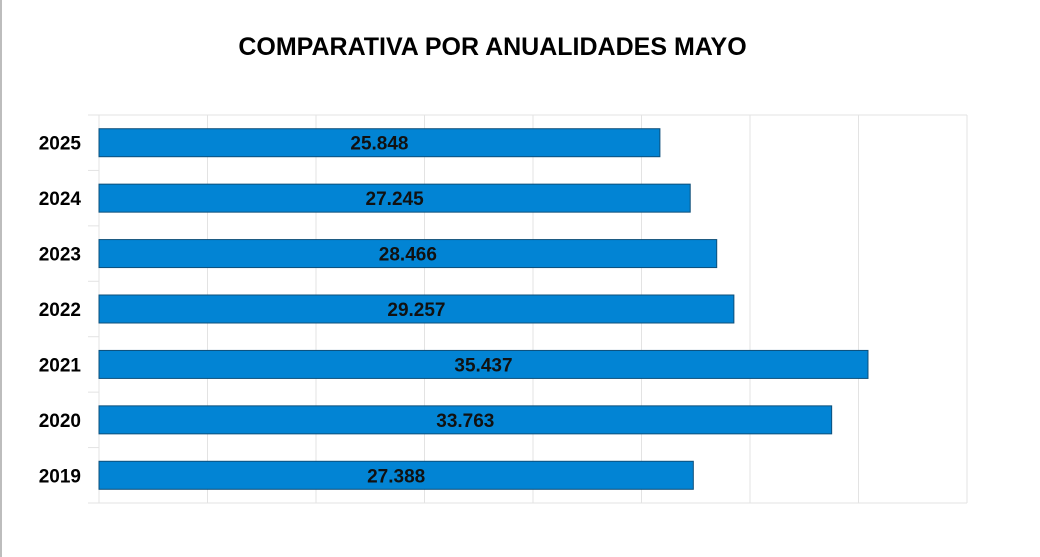 Image resolution: width=1040 pixels, height=557 pixels. I want to click on data-label-2020: 33.763, so click(465, 421).